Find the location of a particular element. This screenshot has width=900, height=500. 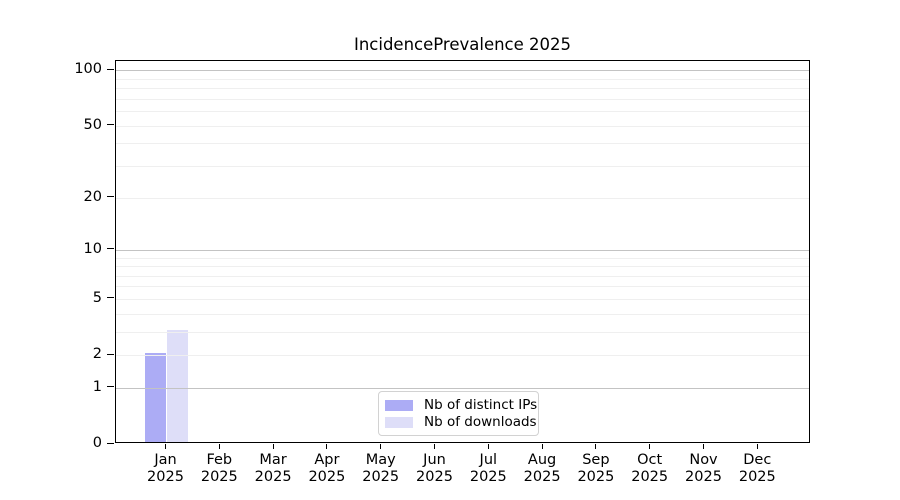

y-tick-label: 100 is located at coordinates (88, 69).